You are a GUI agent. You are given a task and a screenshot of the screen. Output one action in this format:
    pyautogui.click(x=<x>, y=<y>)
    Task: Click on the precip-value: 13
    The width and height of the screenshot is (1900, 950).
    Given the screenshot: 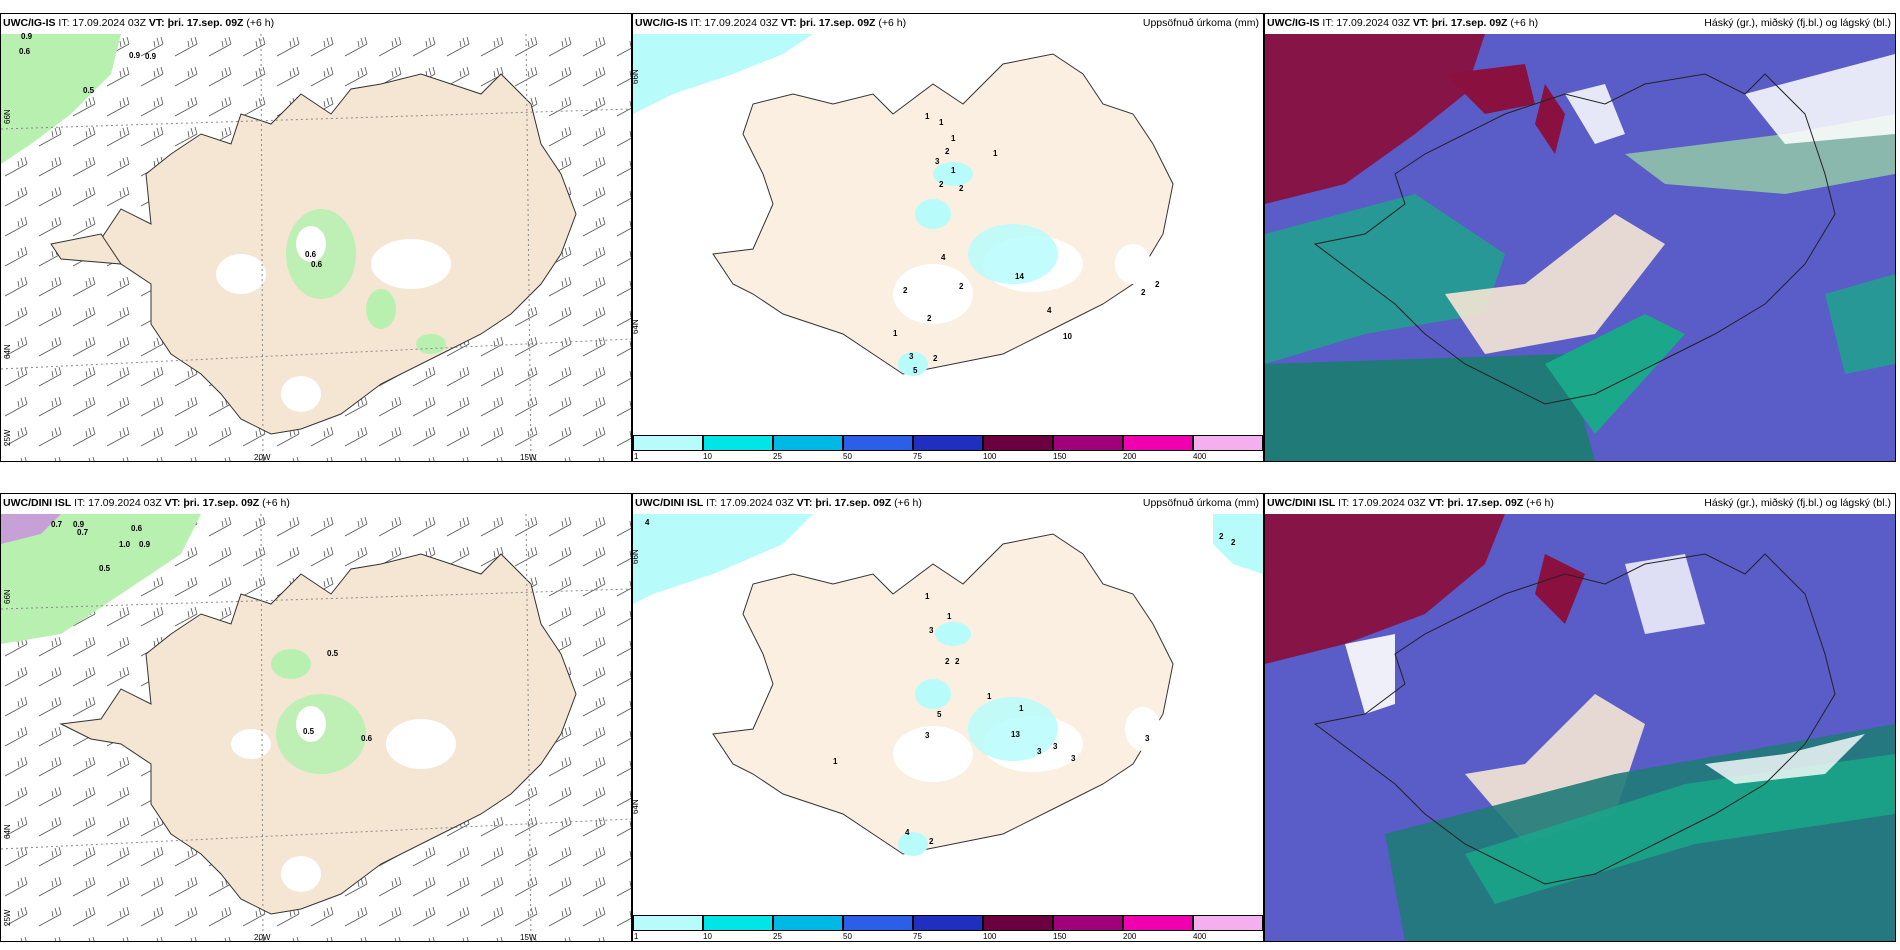 What is the action you would take?
    pyautogui.click(x=1015, y=734)
    